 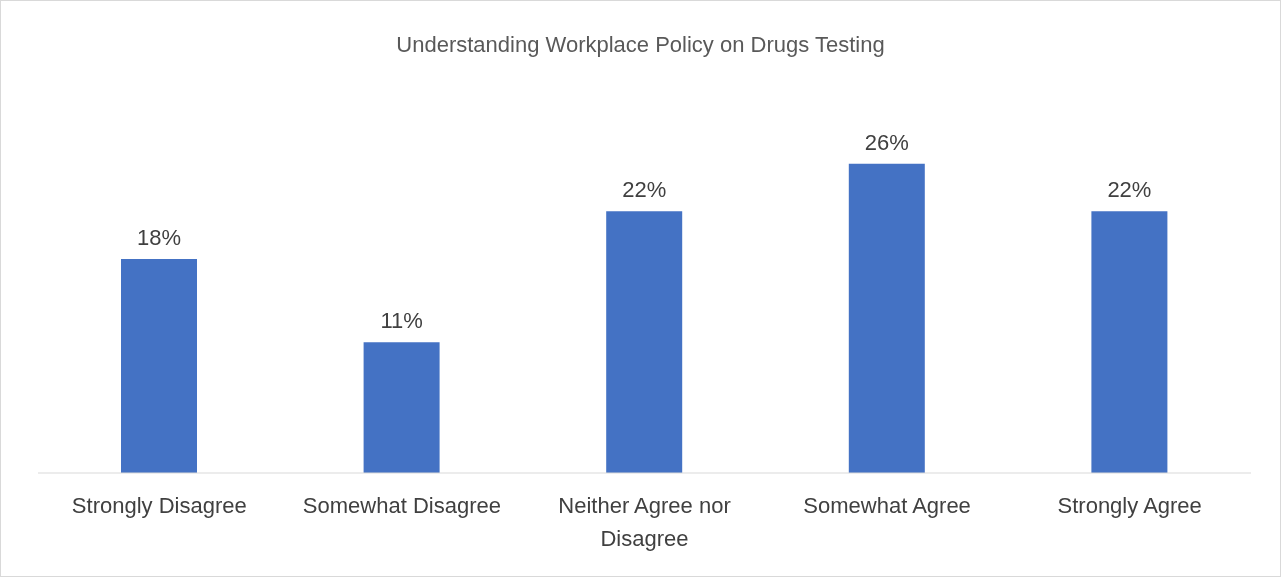 I want to click on x-tick-label: Somewhat Agree, so click(x=887, y=505).